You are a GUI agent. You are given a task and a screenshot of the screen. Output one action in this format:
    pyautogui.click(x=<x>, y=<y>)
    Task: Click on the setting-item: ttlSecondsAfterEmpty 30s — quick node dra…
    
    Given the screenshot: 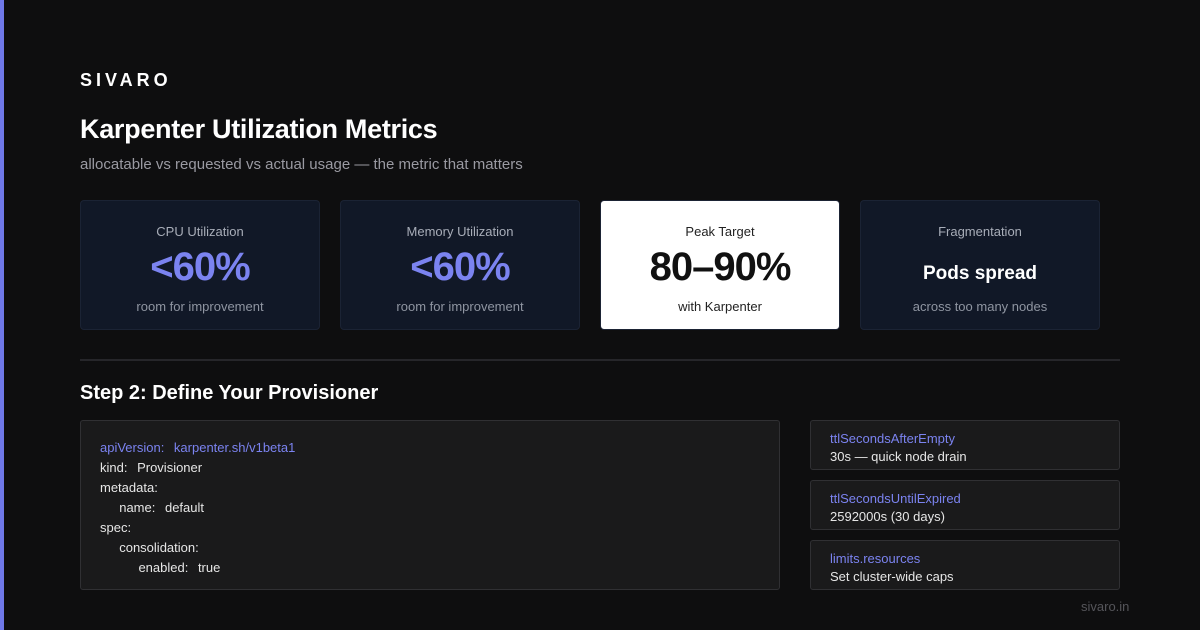 What is the action you would take?
    pyautogui.click(x=965, y=445)
    